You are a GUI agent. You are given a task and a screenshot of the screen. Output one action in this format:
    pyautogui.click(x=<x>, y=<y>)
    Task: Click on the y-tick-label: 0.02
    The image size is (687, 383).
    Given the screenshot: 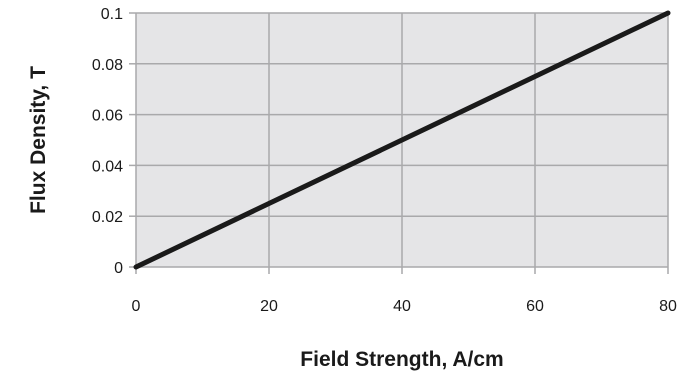 What is the action you would take?
    pyautogui.click(x=107, y=217)
    